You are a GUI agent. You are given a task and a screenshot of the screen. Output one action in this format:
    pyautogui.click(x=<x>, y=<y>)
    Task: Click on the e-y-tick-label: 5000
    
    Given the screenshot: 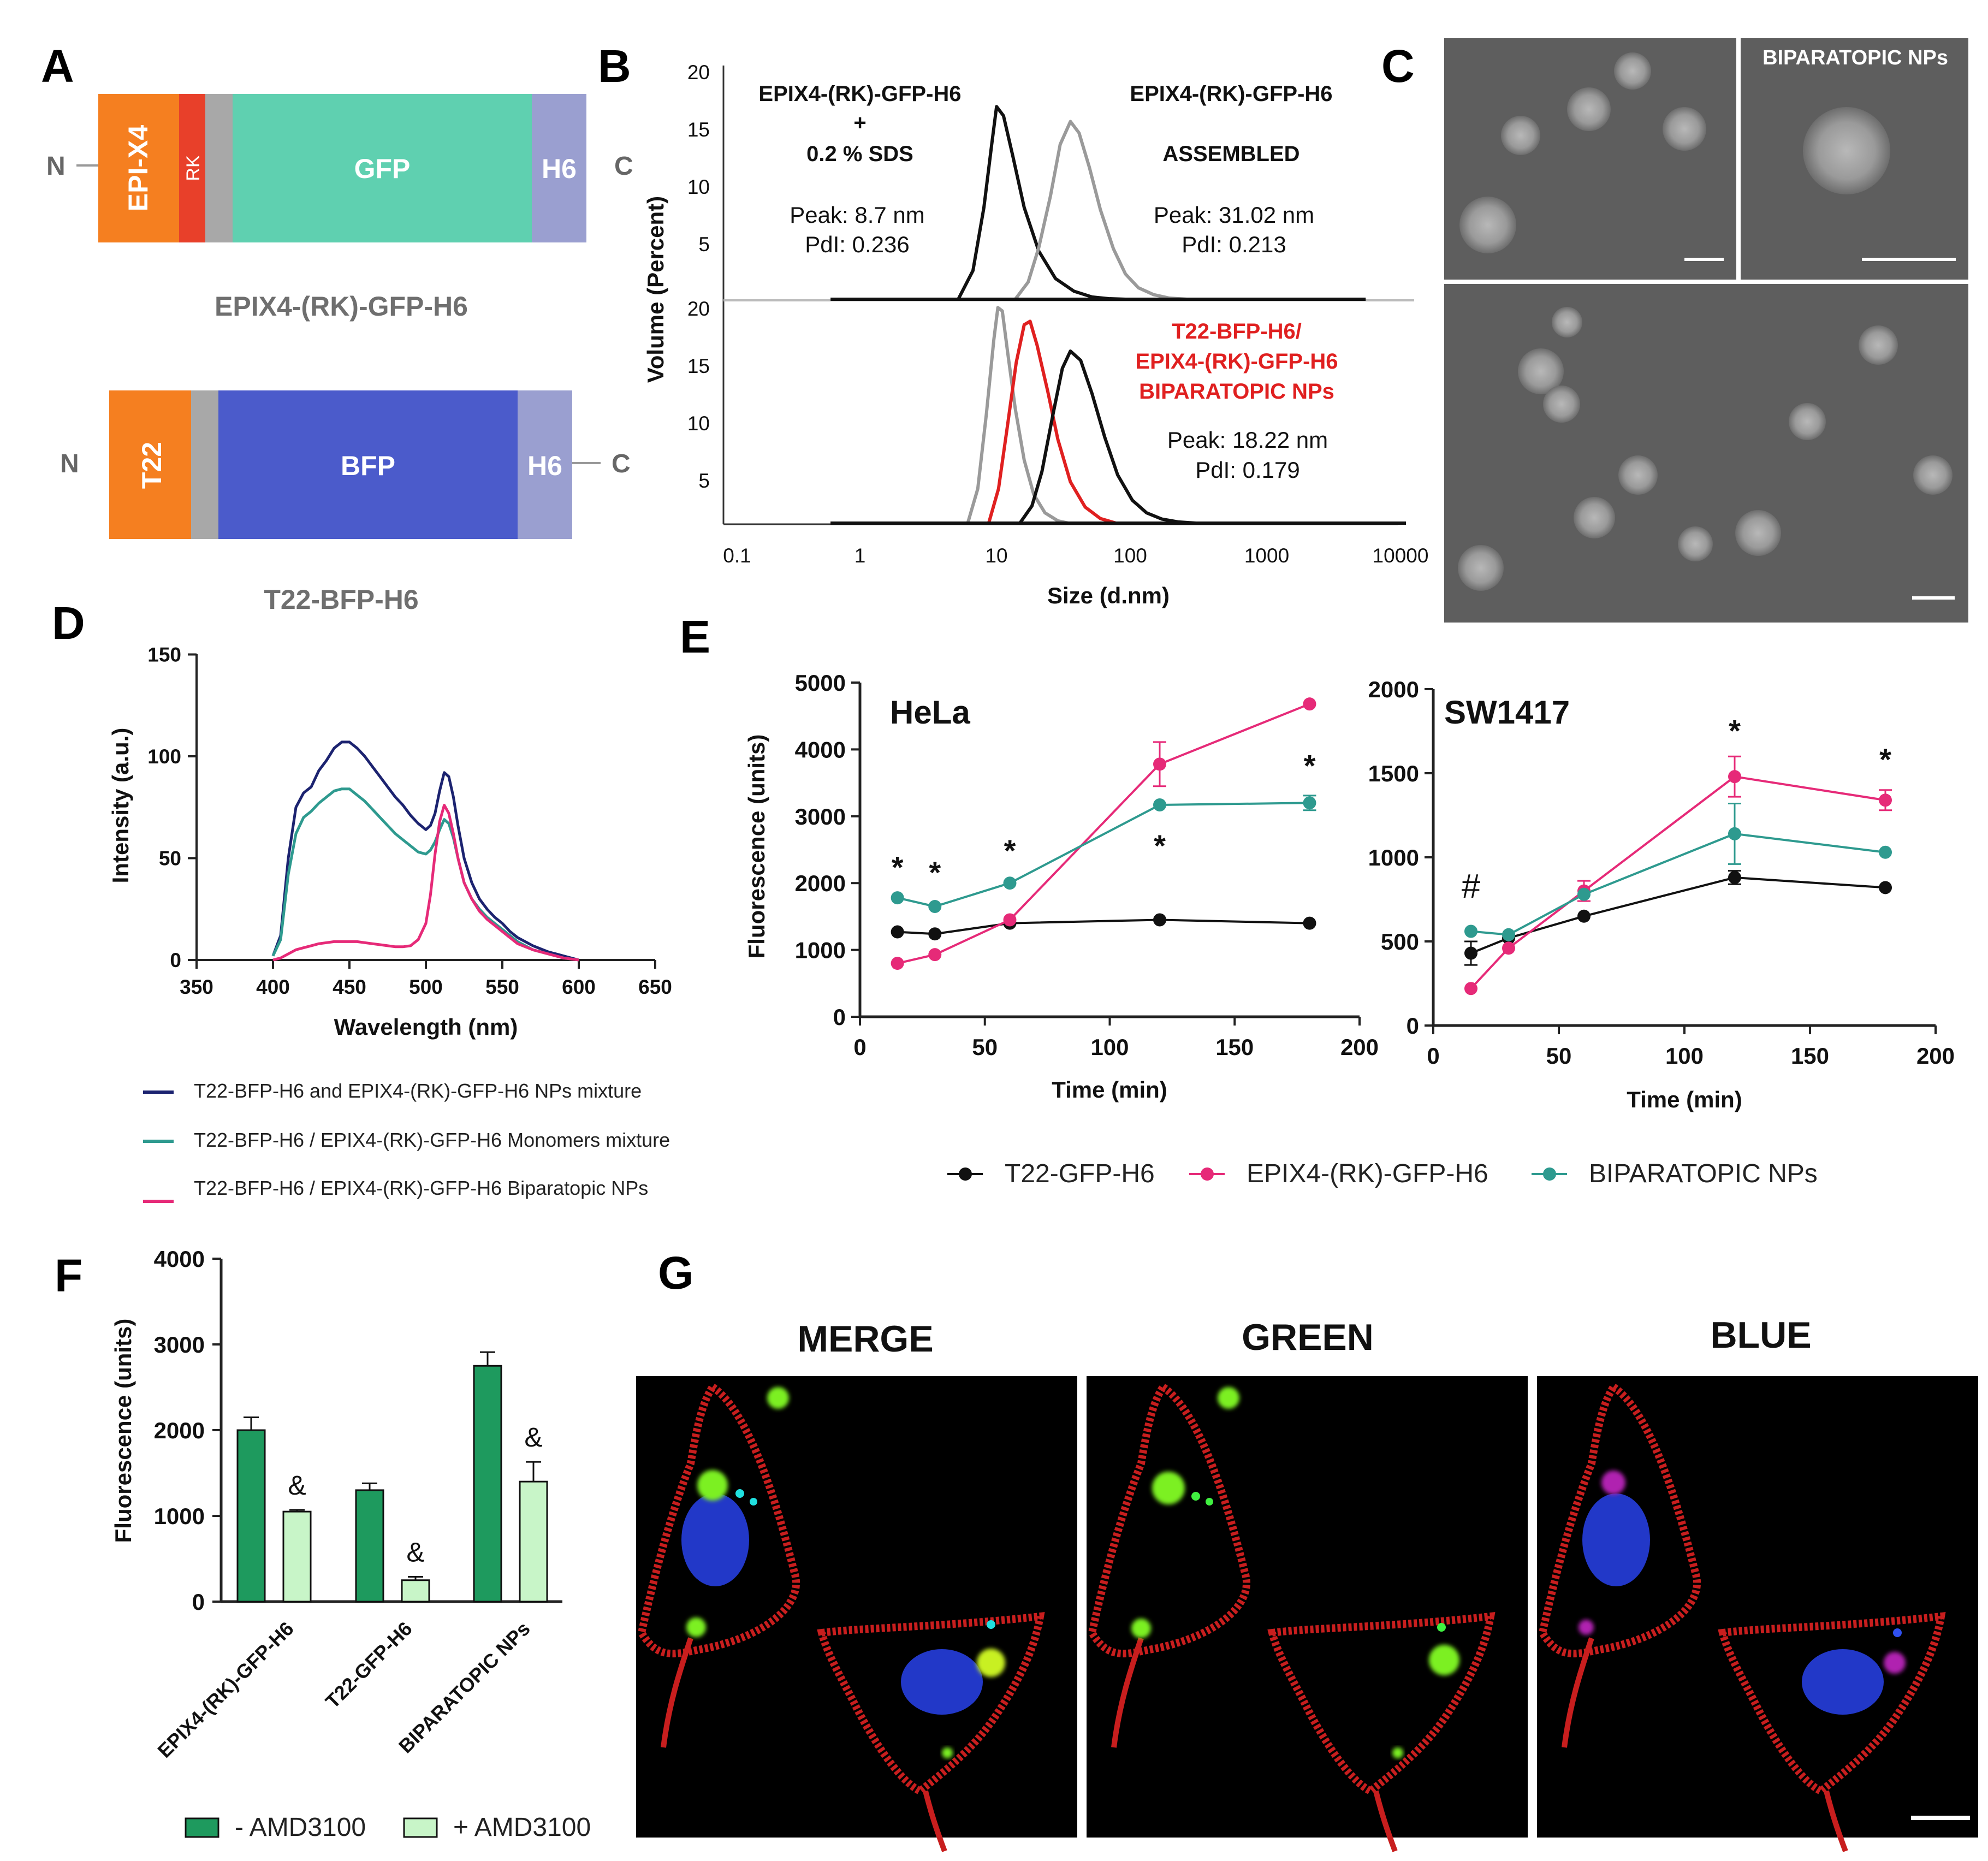 What is the action you would take?
    pyautogui.click(x=820, y=683)
    